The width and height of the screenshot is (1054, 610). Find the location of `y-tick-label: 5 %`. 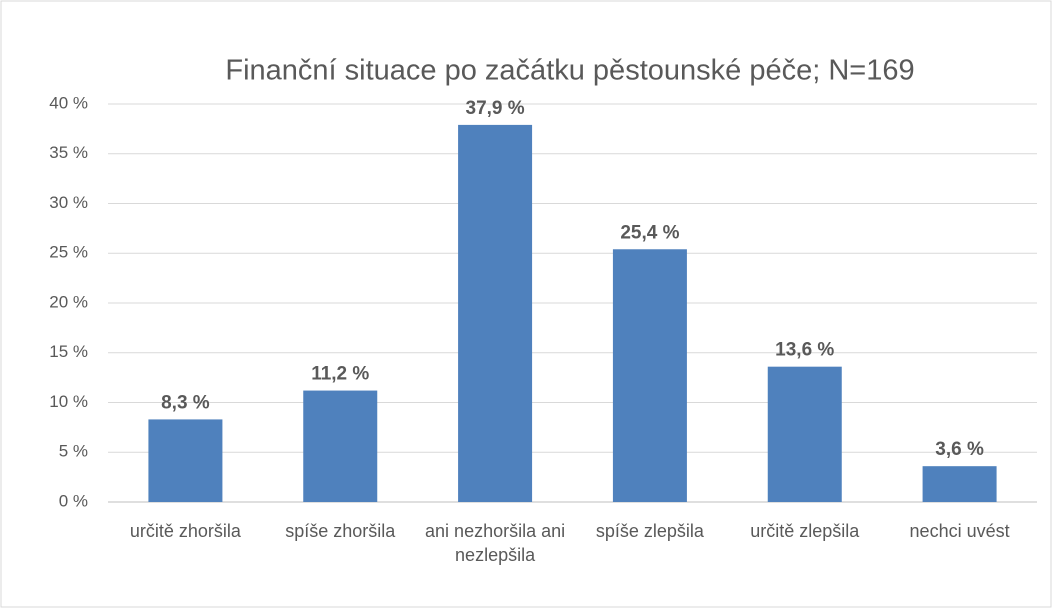

y-tick-label: 5 % is located at coordinates (73, 451).